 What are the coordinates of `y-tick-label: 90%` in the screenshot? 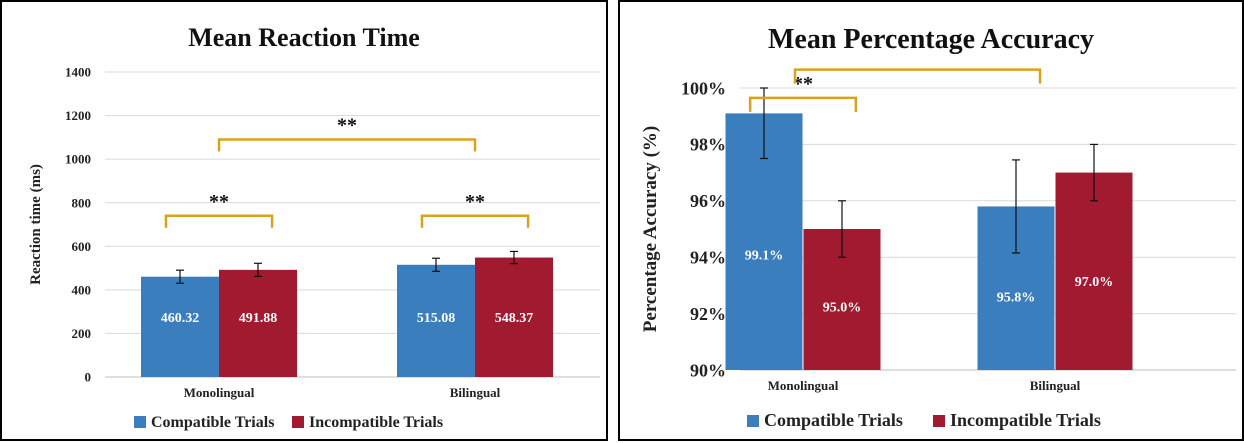 It's located at (708, 370).